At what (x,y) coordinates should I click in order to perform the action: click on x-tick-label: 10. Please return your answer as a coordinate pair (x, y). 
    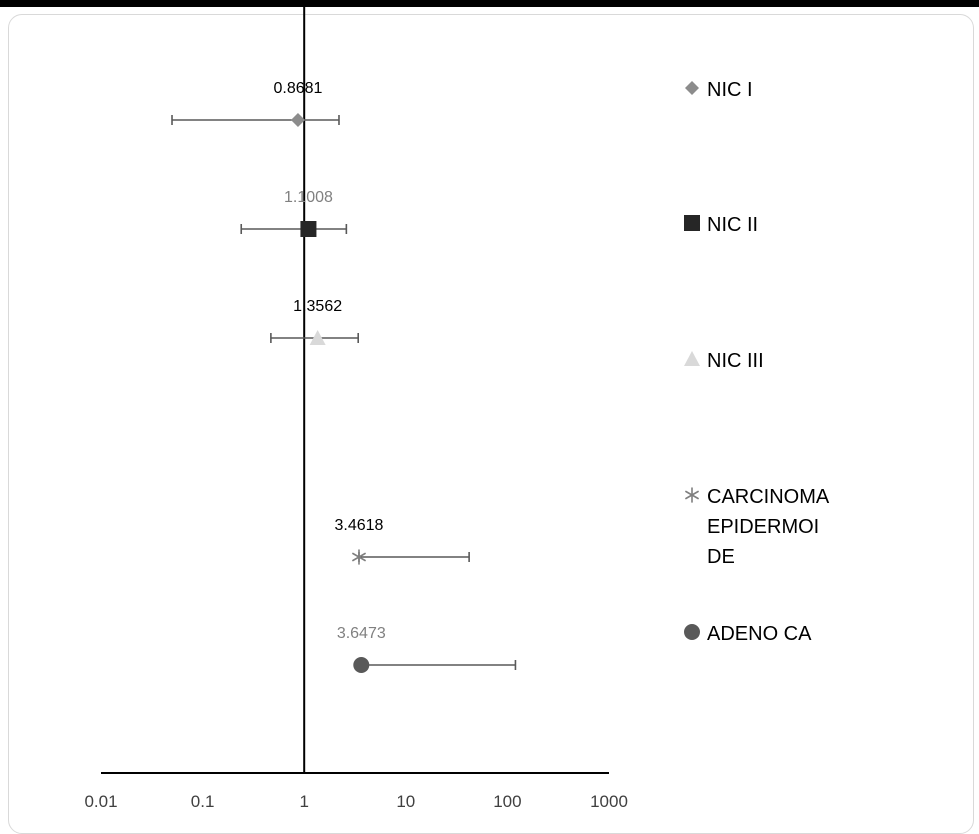
    Looking at the image, I should click on (405, 801).